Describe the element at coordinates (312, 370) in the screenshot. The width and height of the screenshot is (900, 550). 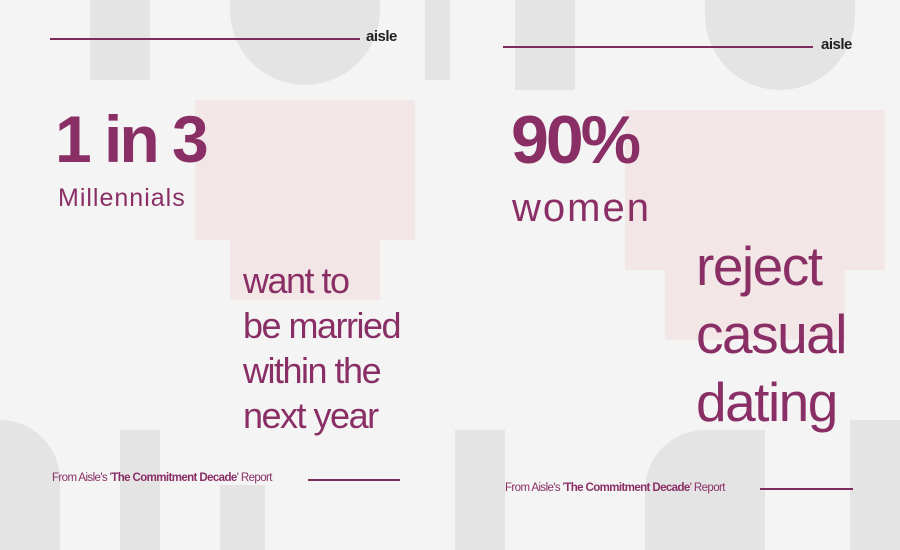
I see `statement-line: within the` at that location.